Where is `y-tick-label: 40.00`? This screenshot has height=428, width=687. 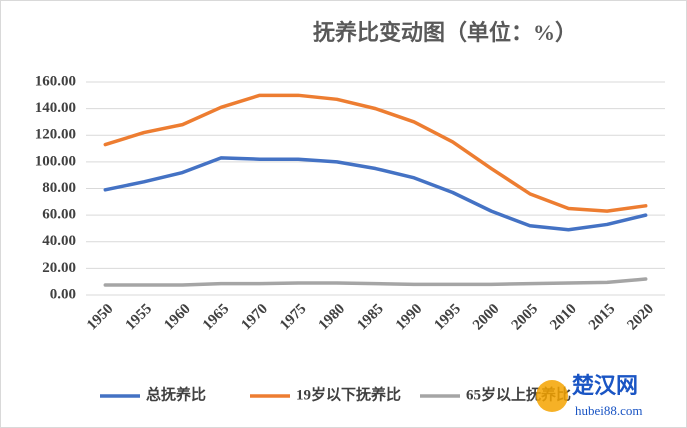
y-tick-label: 40.00 is located at coordinates (59, 241).